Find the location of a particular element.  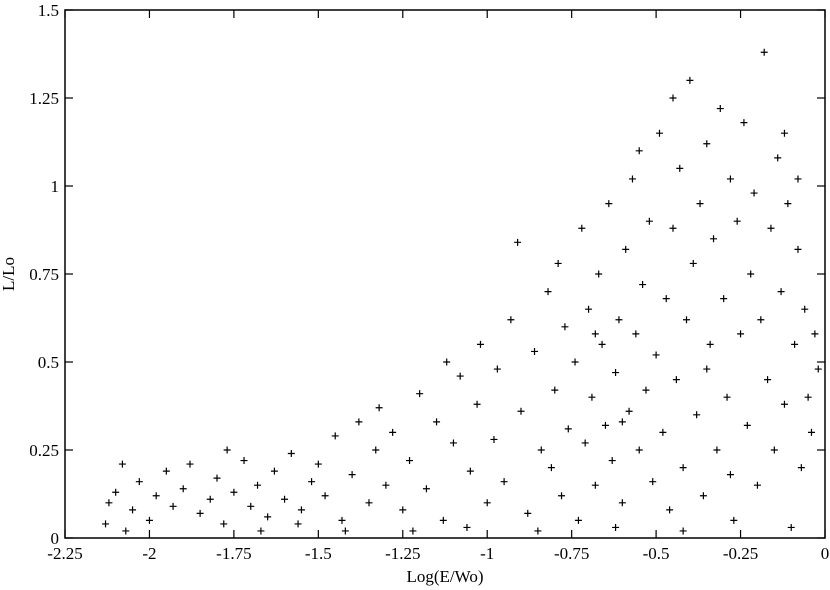

x-tick-label: -2 is located at coordinates (149, 553).